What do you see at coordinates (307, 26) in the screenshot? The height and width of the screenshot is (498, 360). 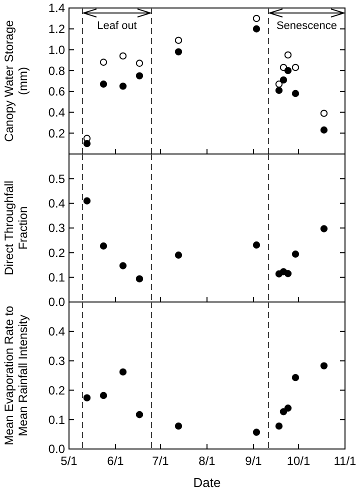 I see `annotation: Senescence` at bounding box center [307, 26].